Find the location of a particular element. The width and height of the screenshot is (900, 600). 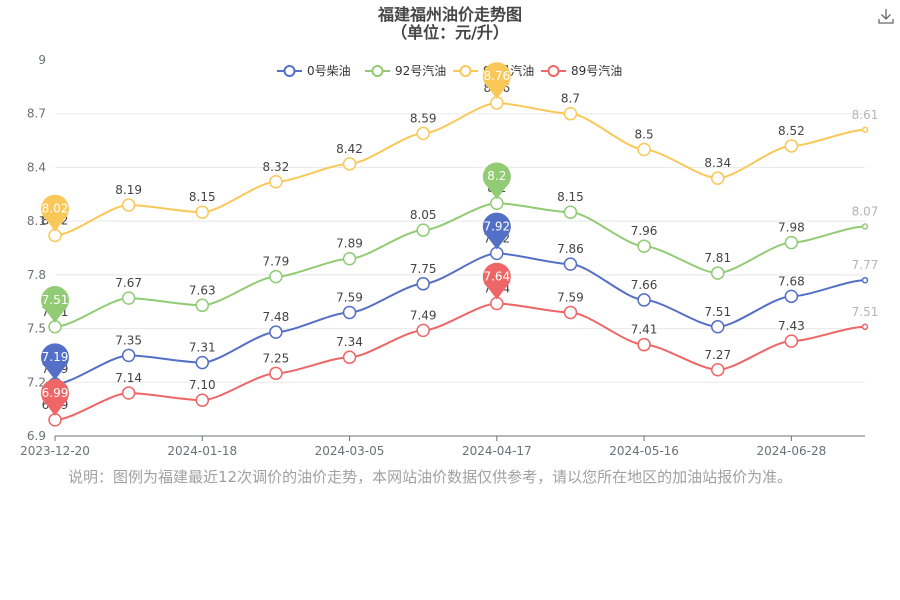

legend-item: 0号柴油 is located at coordinates (314, 71).